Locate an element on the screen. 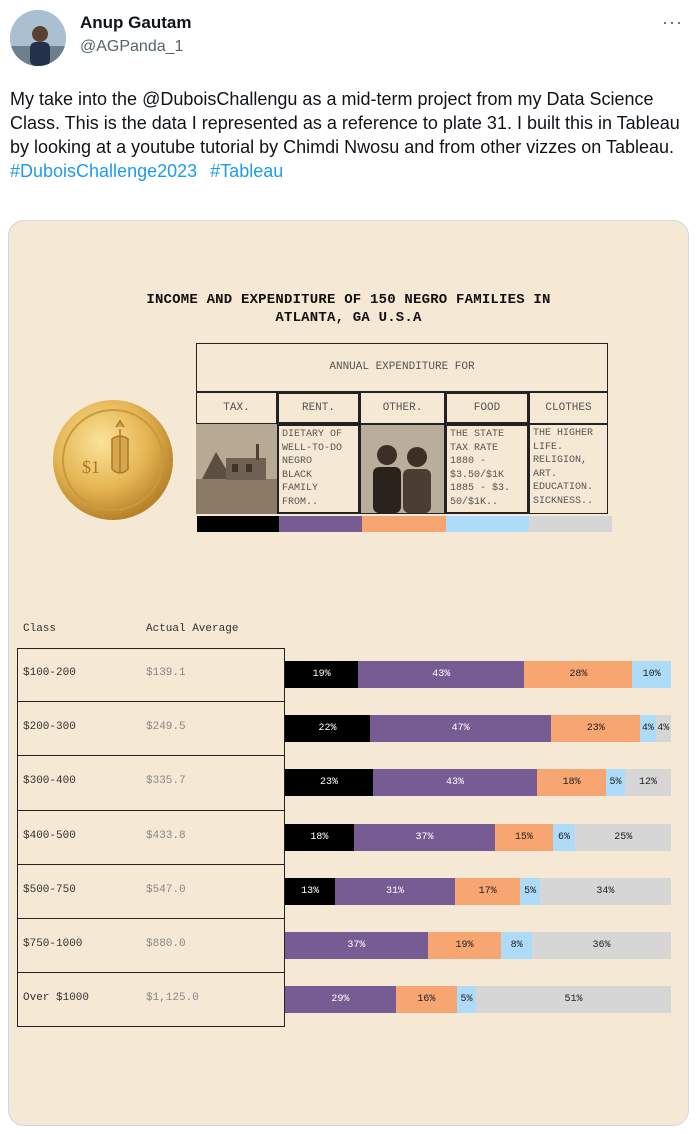 The image size is (698, 1134). average-value: $880.0 is located at coordinates (166, 944).